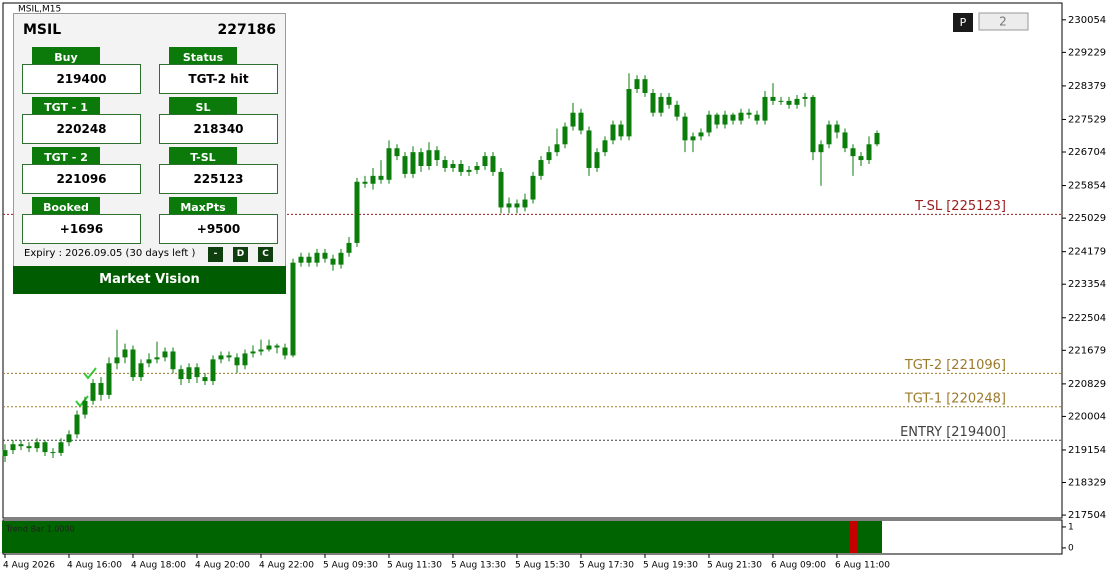  What do you see at coordinates (110, 253) in the screenshot?
I see `expiry-text: Expiry : 2026.09.05 (30 days left )` at bounding box center [110, 253].